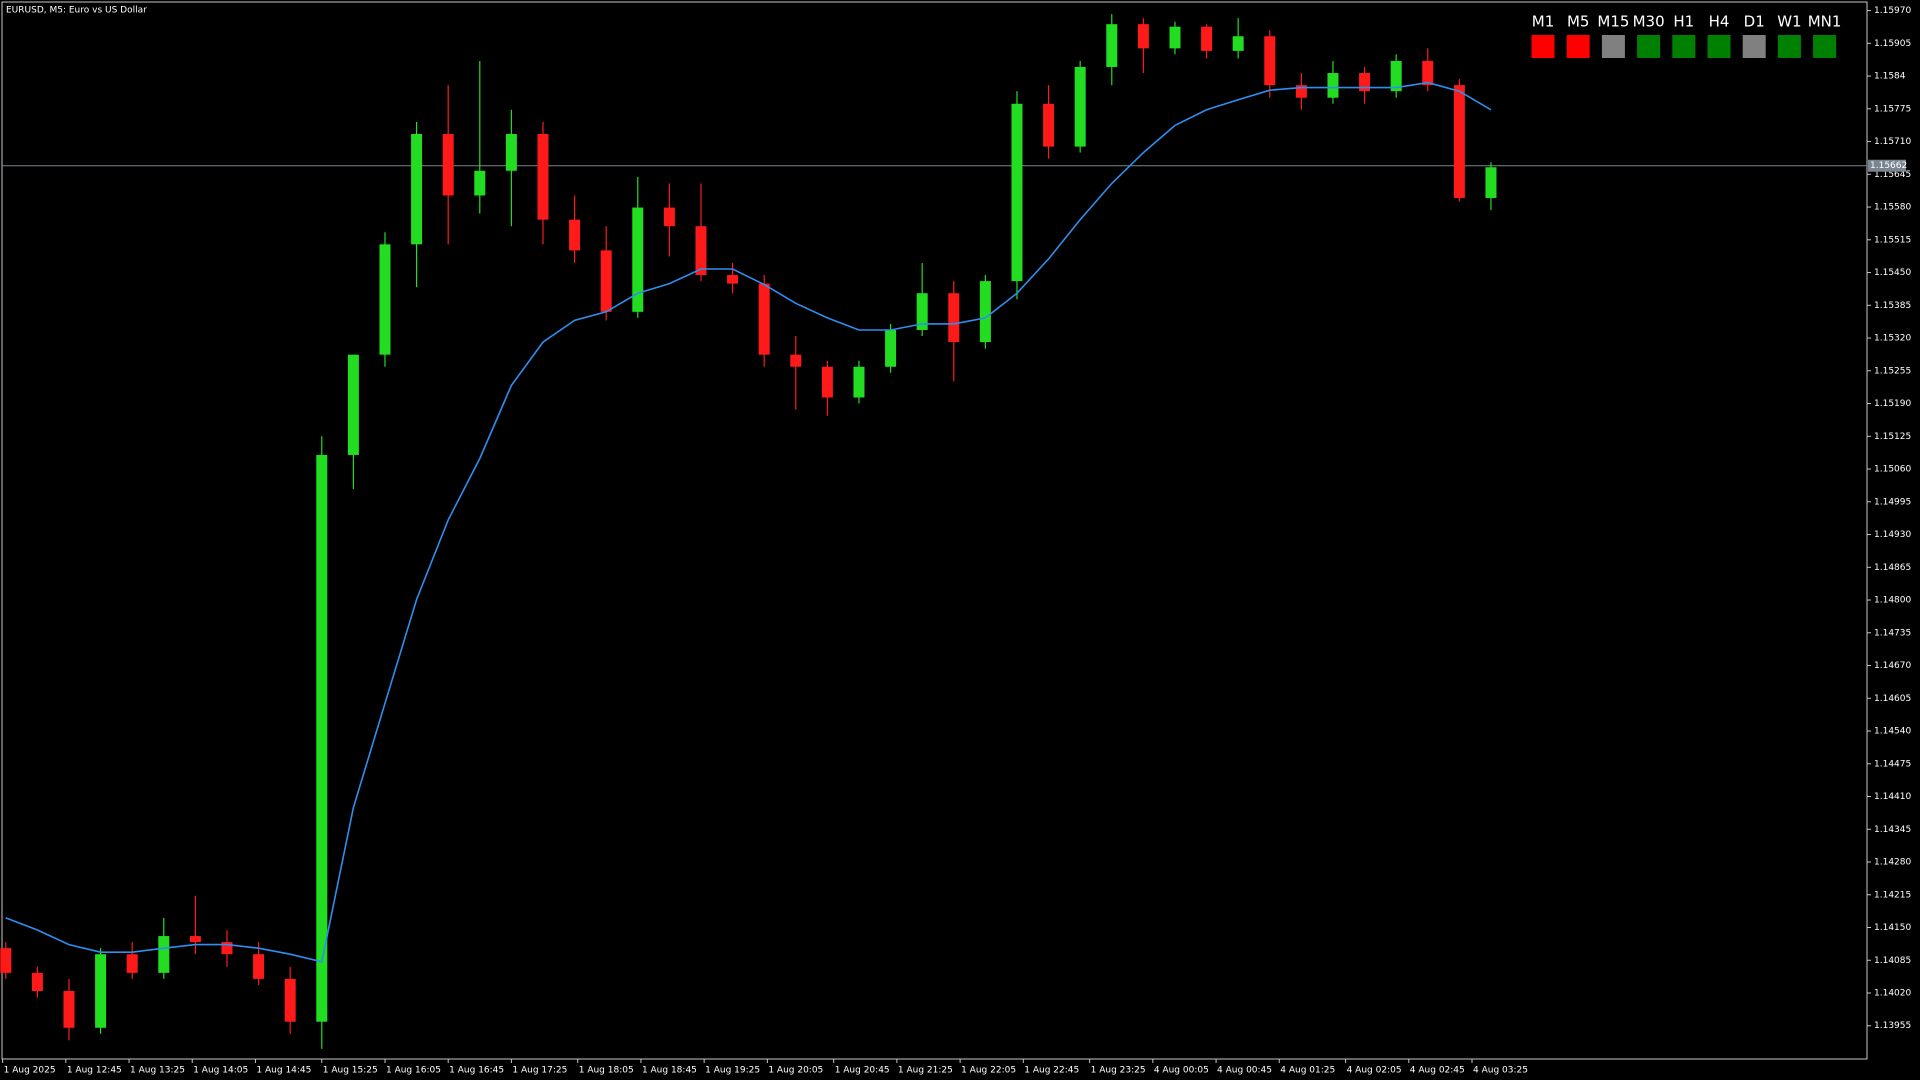  Describe the element at coordinates (1892, 44) in the screenshot. I see `y-tick-label: 1.15905` at that location.